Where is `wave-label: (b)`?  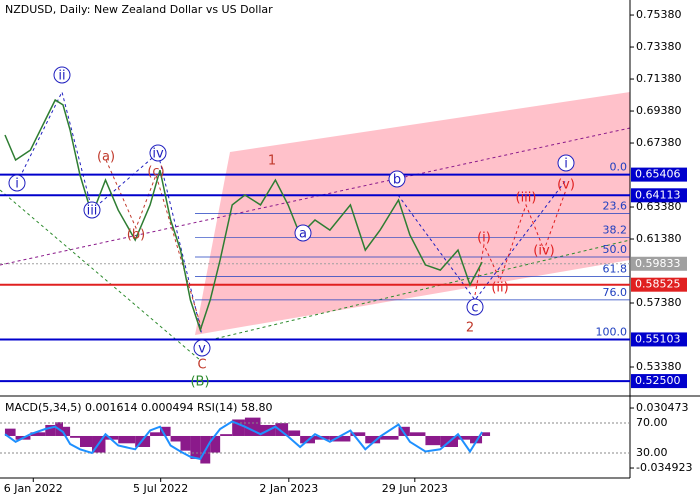
wave-label: (b) is located at coordinates (136, 235).